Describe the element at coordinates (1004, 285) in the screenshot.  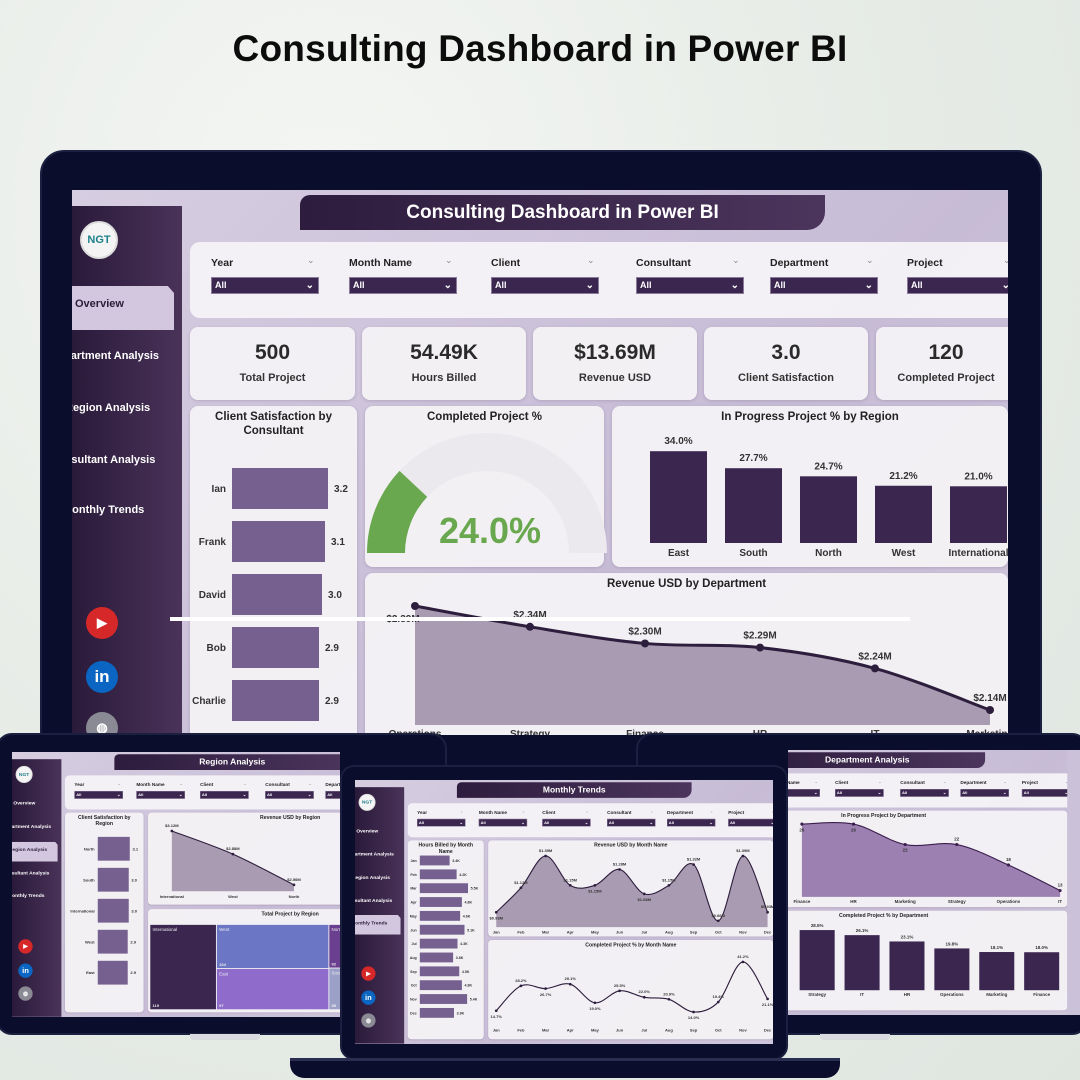
I see `chevron-down-icon: ⌄` at that location.